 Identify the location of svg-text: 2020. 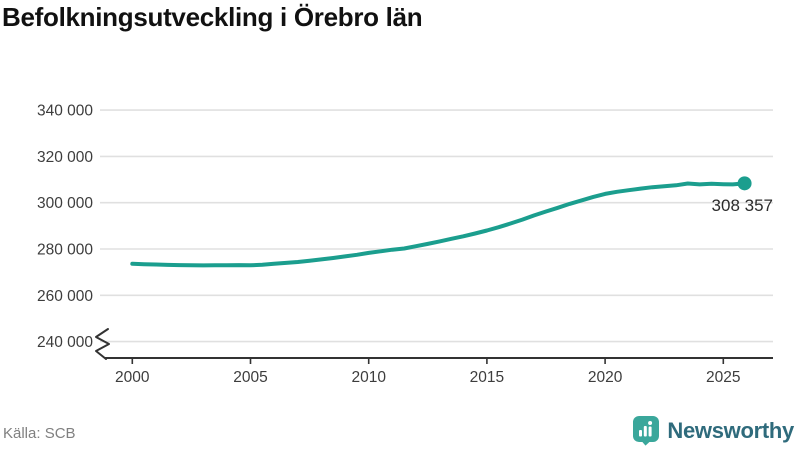
(605, 377).